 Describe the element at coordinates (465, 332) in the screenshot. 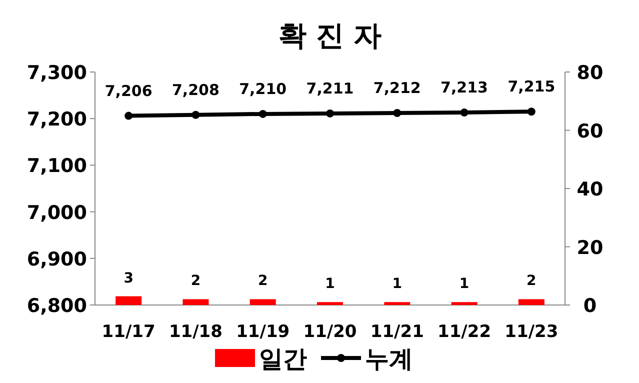

I see `x-tick-label: 11/22` at that location.